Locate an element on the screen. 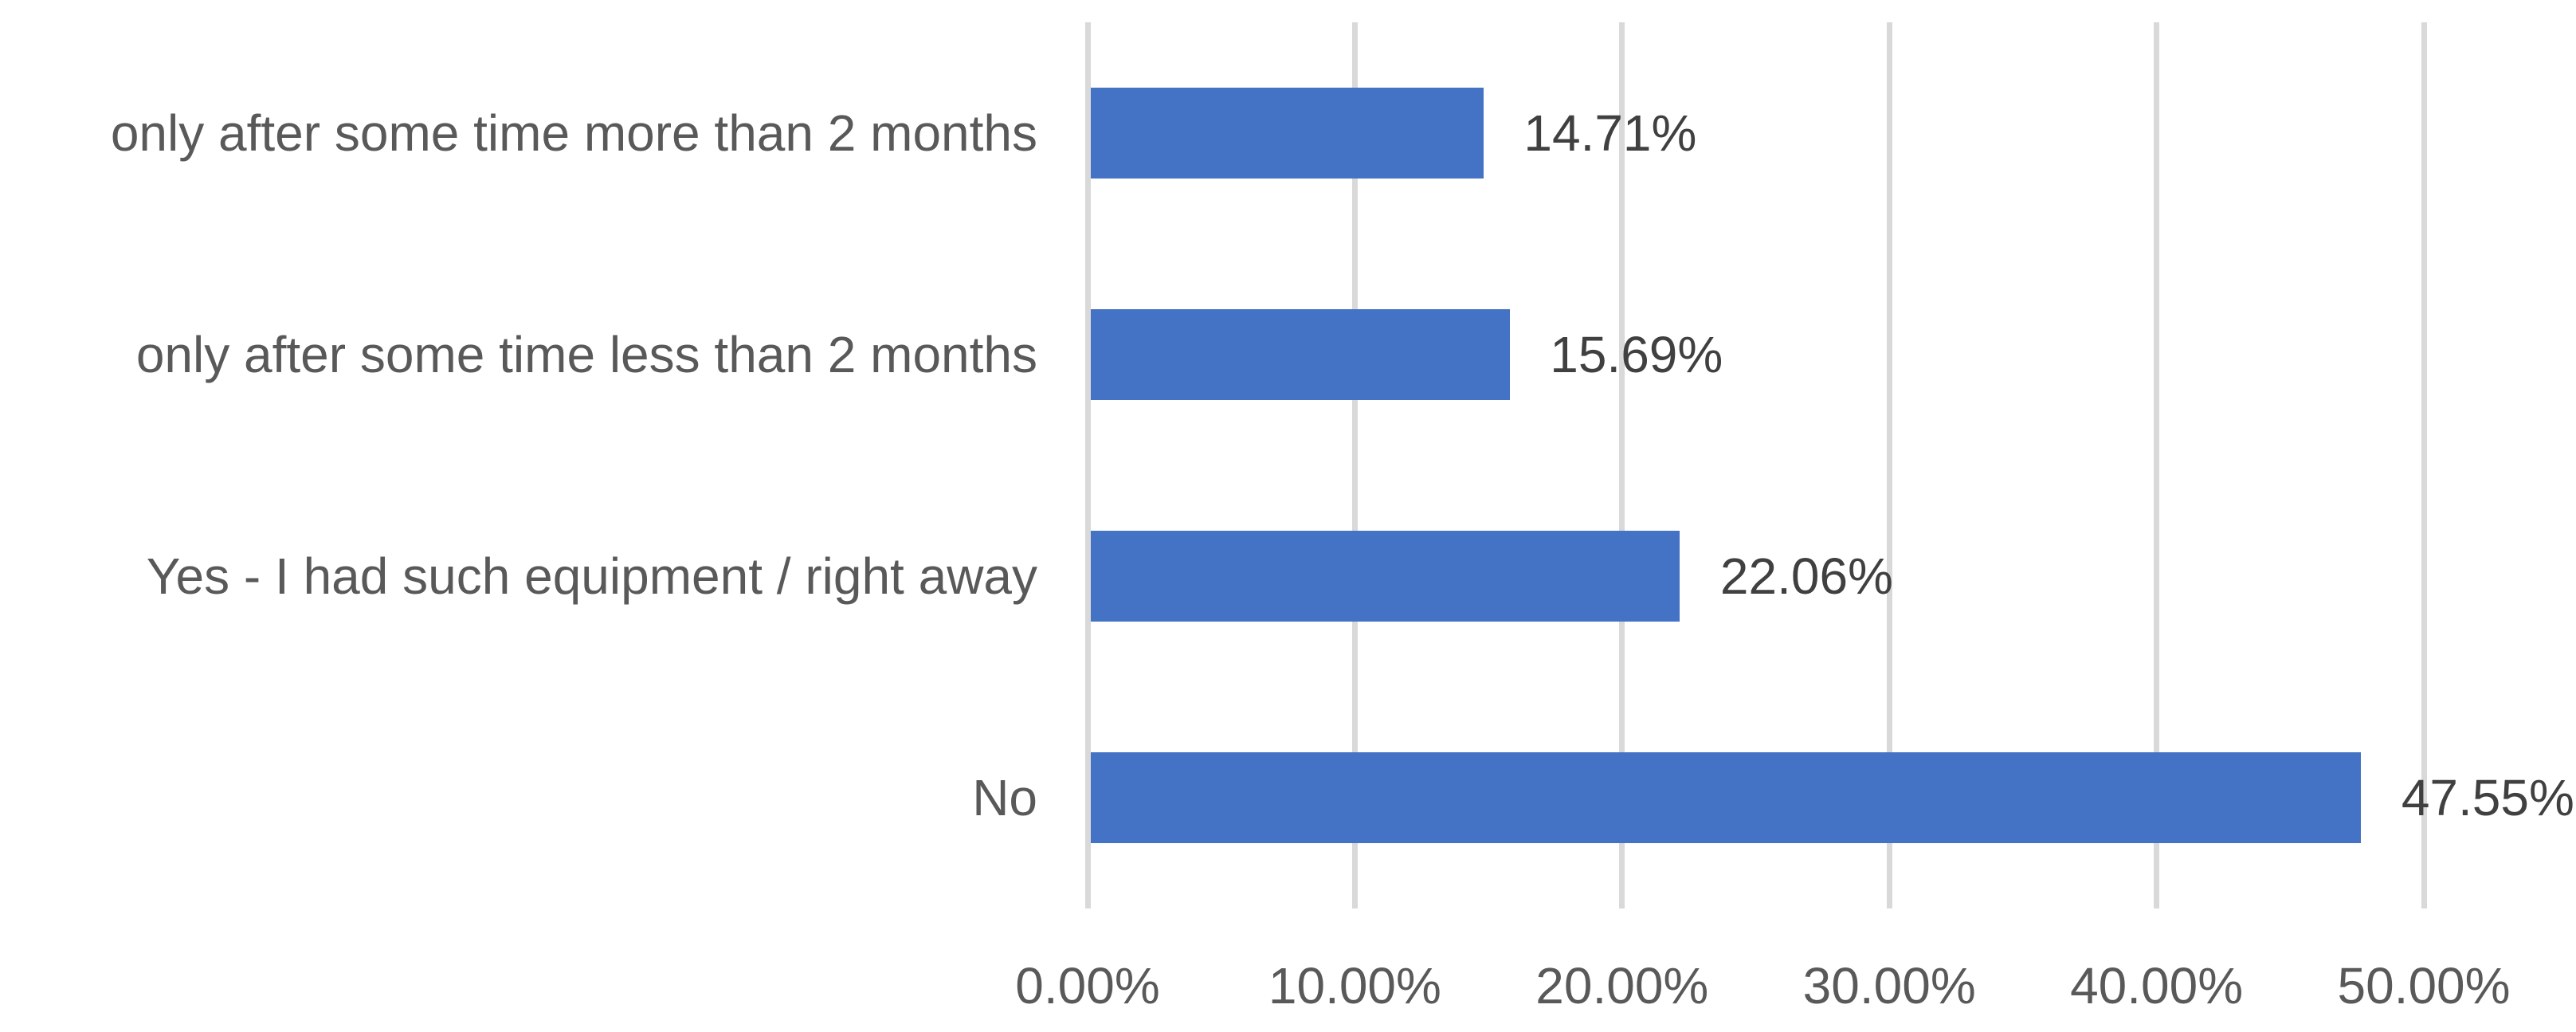  data-label: 14.71% is located at coordinates (1610, 133).